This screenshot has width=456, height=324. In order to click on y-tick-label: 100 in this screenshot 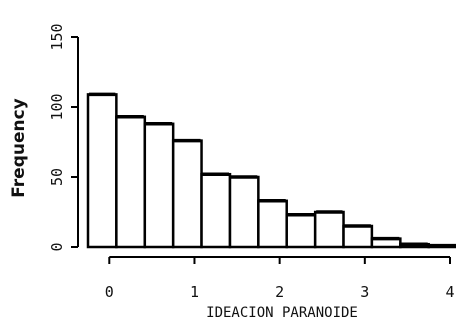, I will do `click(57, 106)`.